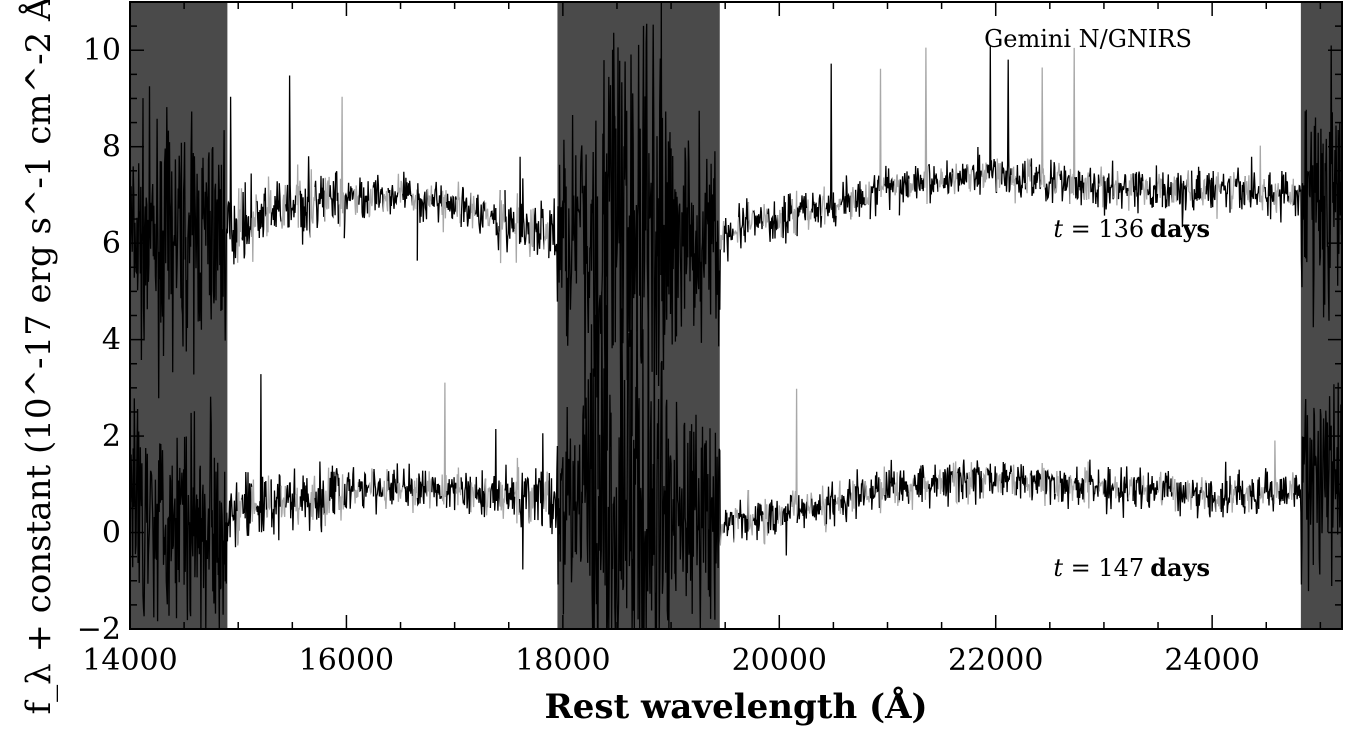 Image resolution: width=1356 pixels, height=730 pixels. What do you see at coordinates (1075, 568) in the screenshot?
I see `epoch-label-prefix: t =` at bounding box center [1075, 568].